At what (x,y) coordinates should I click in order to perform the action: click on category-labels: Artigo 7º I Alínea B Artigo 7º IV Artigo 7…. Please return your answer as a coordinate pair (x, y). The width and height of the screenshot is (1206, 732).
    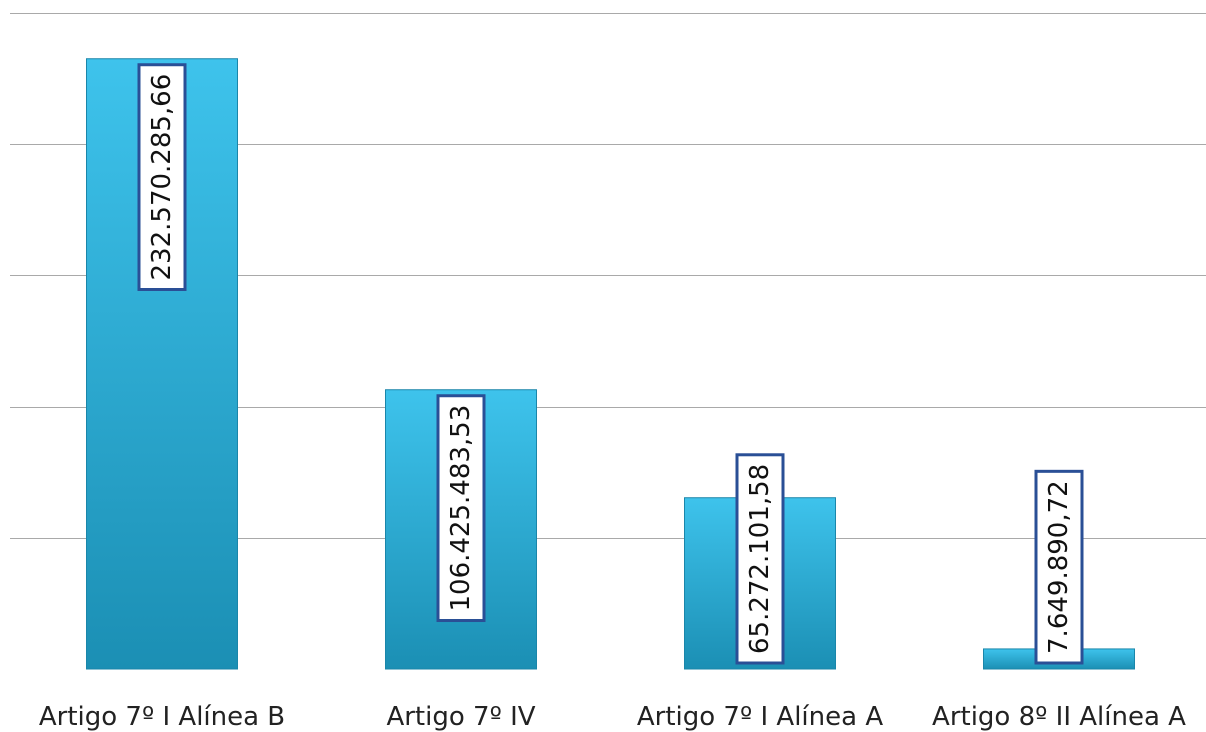
    Looking at the image, I should click on (612, 717).